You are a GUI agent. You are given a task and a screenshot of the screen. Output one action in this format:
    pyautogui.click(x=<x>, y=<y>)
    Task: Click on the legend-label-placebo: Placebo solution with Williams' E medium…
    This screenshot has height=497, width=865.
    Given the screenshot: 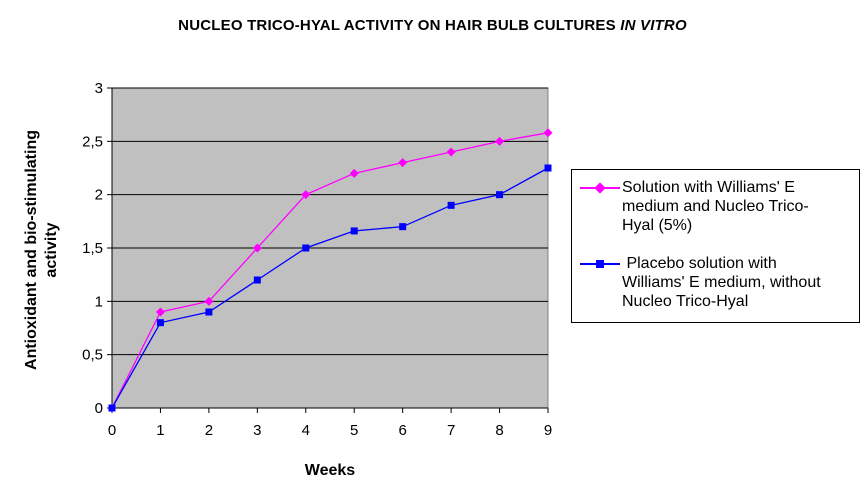 What is the action you would take?
    pyautogui.click(x=740, y=282)
    